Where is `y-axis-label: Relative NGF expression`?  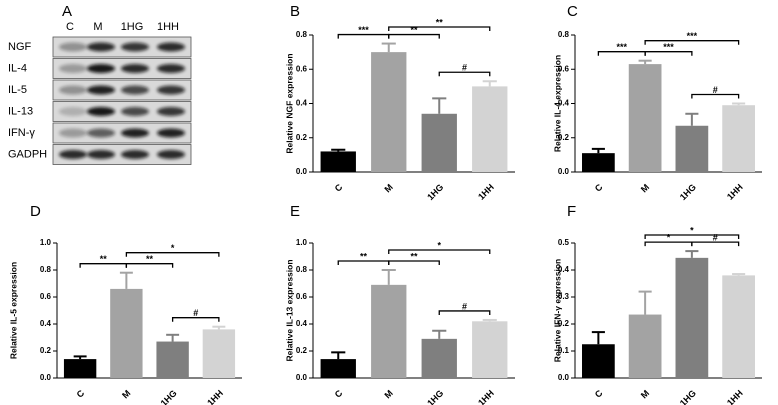 y-axis-label: Relative NGF expression is located at coordinates (289, 103).